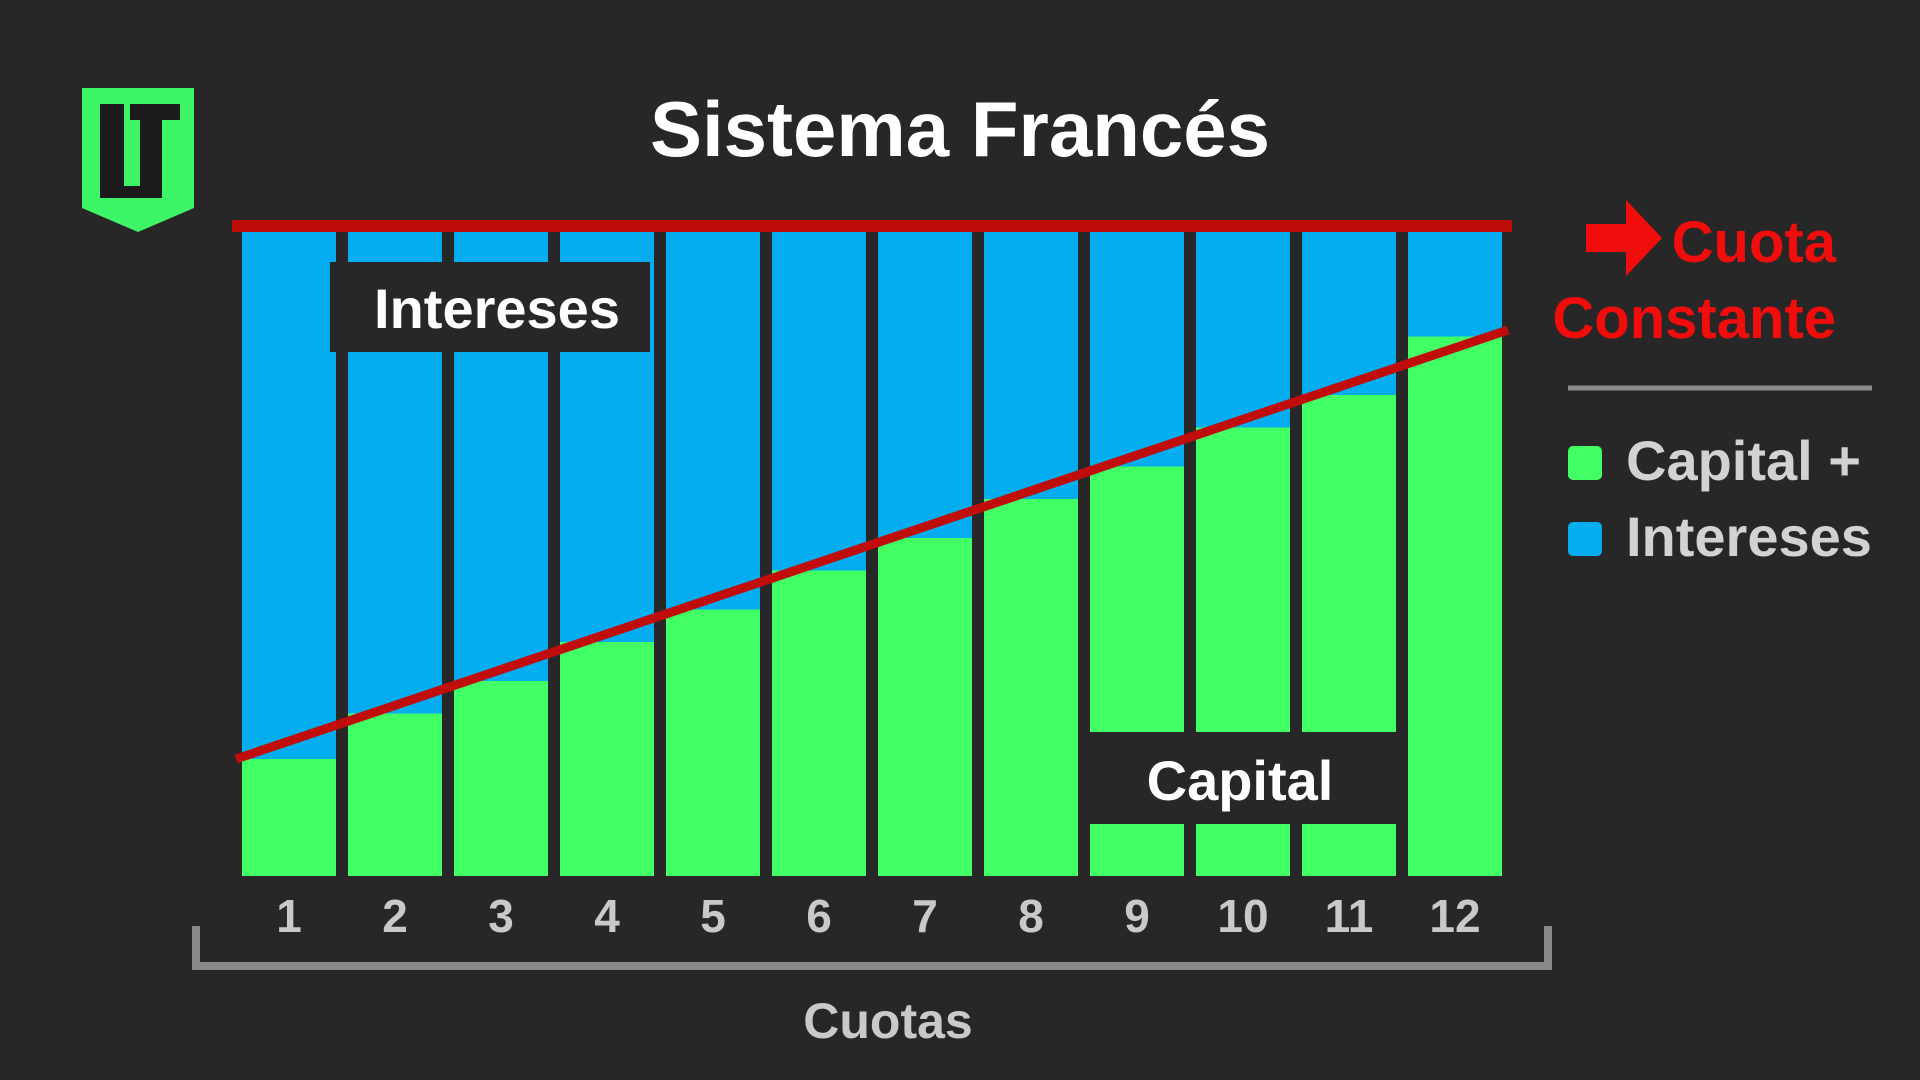 This screenshot has height=1080, width=1920. I want to click on x-tick-label: 5, so click(713, 916).